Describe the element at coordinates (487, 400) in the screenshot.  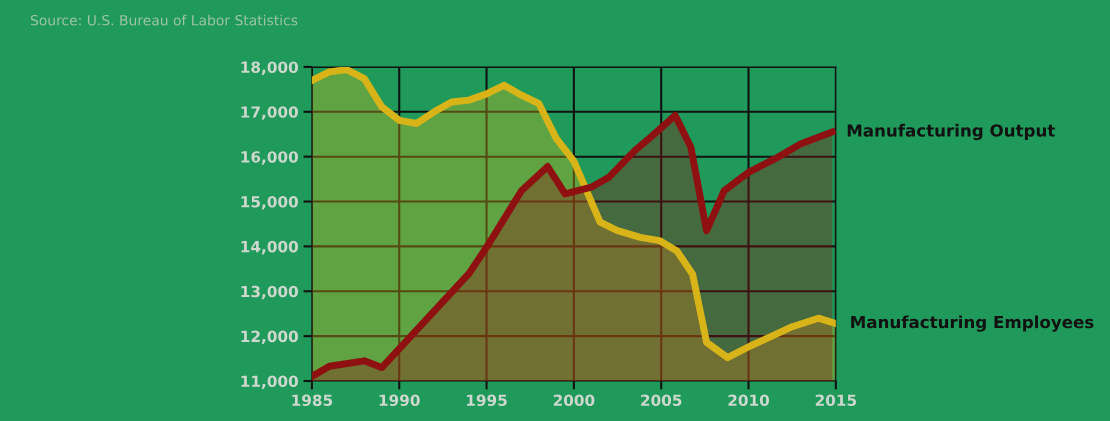
I see `x-tick-label: 1995` at that location.